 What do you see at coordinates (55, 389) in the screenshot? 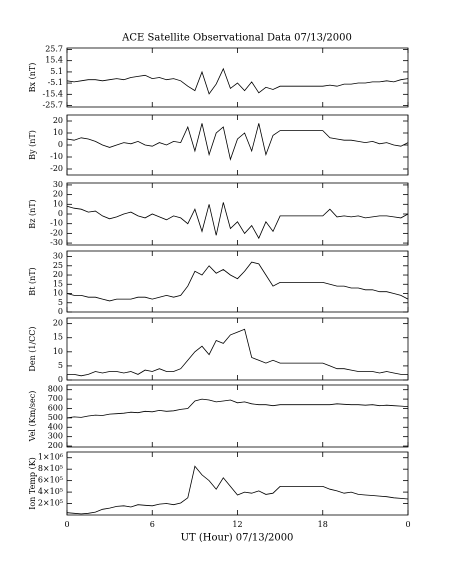
I see `y-tick-label: 800` at bounding box center [55, 389].